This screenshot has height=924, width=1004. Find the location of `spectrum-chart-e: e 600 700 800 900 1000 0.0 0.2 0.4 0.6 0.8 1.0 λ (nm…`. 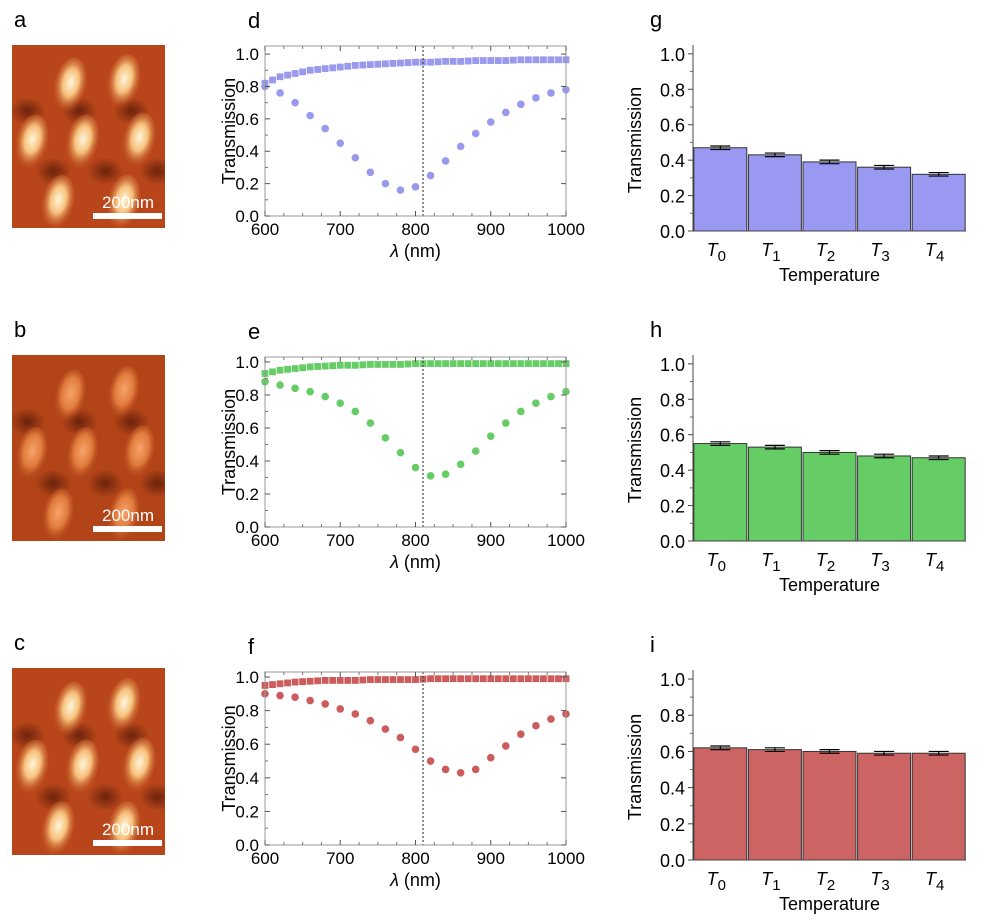

spectrum-chart-e: e 600 700 800 900 1000 0.0 0.2 0.4 0.6 0.8 1.0 λ (nm… is located at coordinates (402, 445).